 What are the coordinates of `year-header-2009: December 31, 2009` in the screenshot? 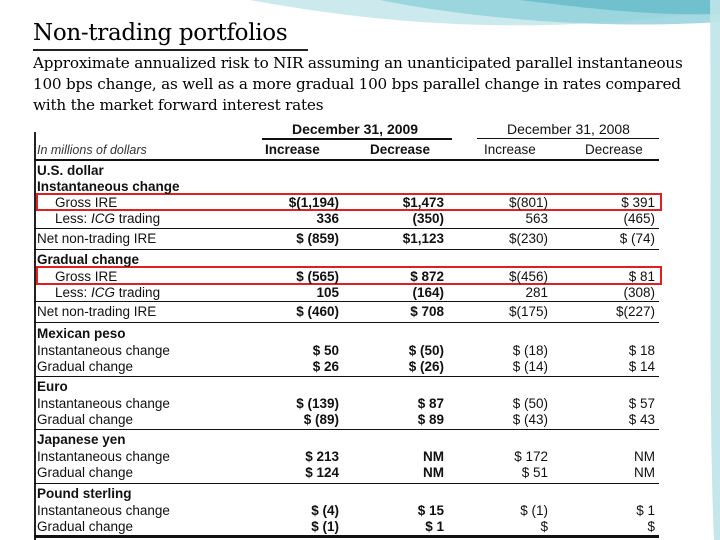 It's located at (355, 129).